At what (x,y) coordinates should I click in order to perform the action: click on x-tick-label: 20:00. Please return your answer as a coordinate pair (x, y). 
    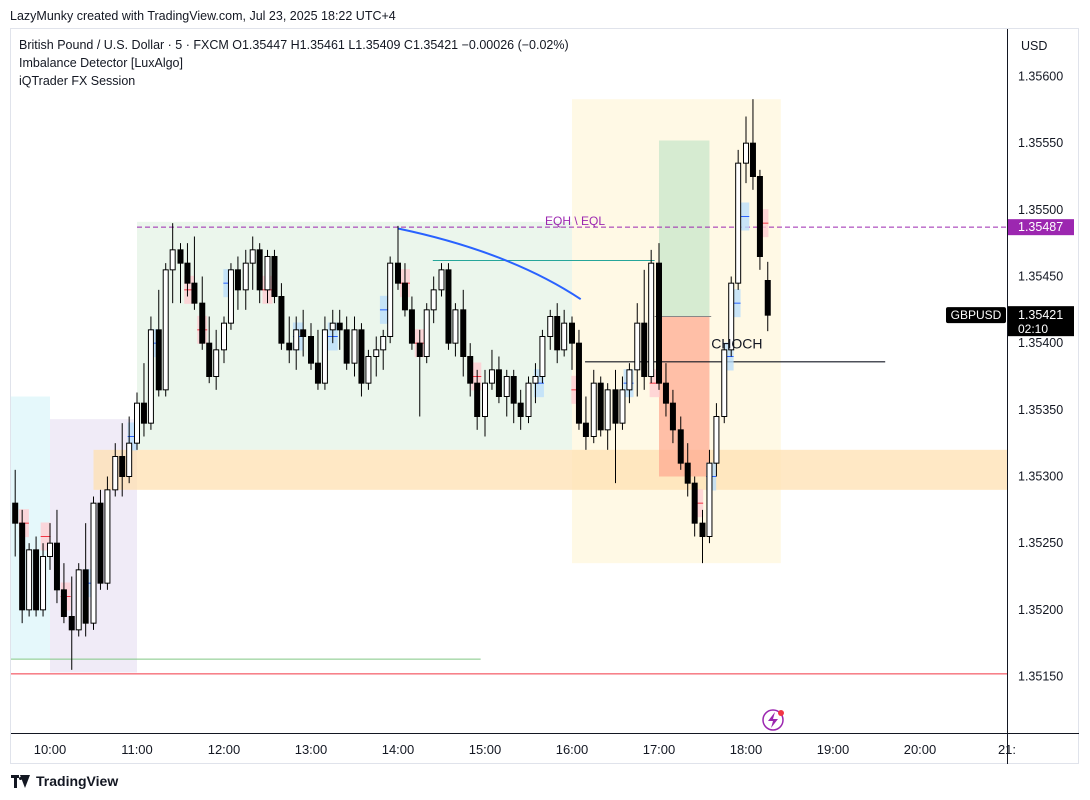
    Looking at the image, I should click on (920, 749).